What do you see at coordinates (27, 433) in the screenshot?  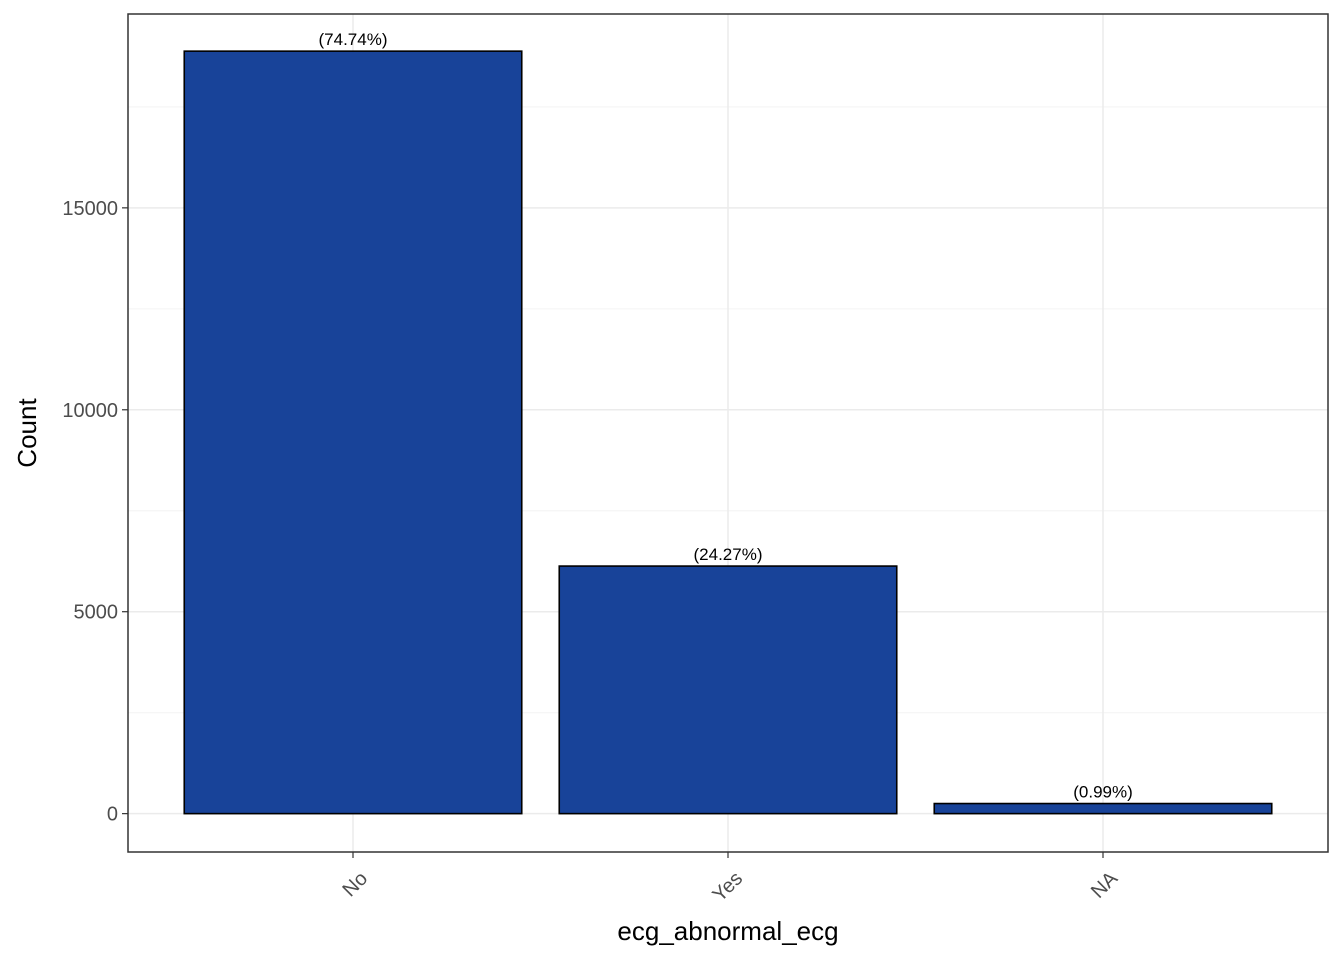 I see `y-axis-title: Count` at bounding box center [27, 433].